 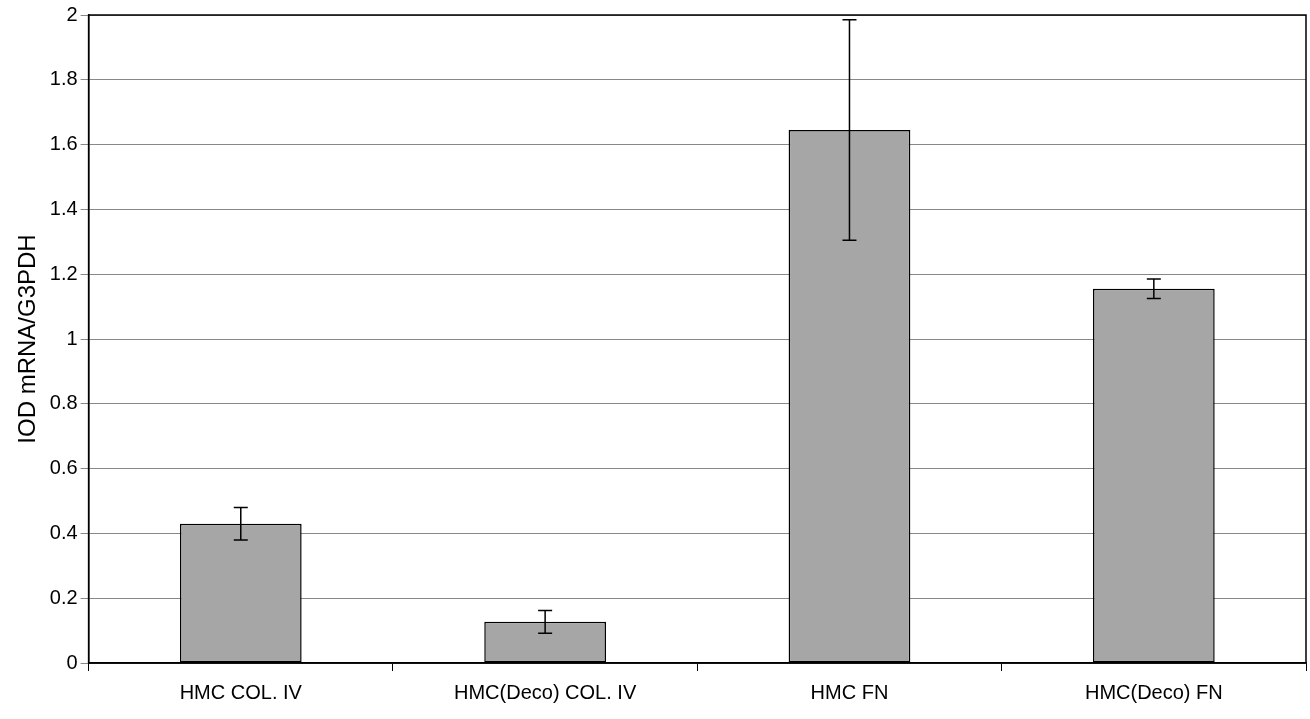 I want to click on y-tick-label: 2, so click(x=72, y=13).